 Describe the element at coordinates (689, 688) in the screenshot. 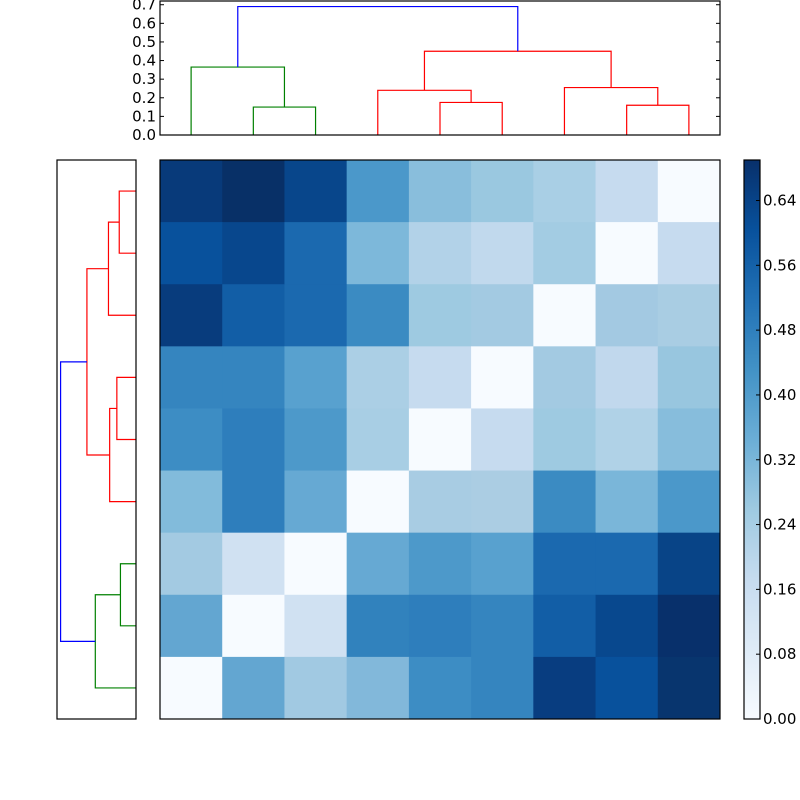

I see `heatmap-cell: 0.68` at that location.